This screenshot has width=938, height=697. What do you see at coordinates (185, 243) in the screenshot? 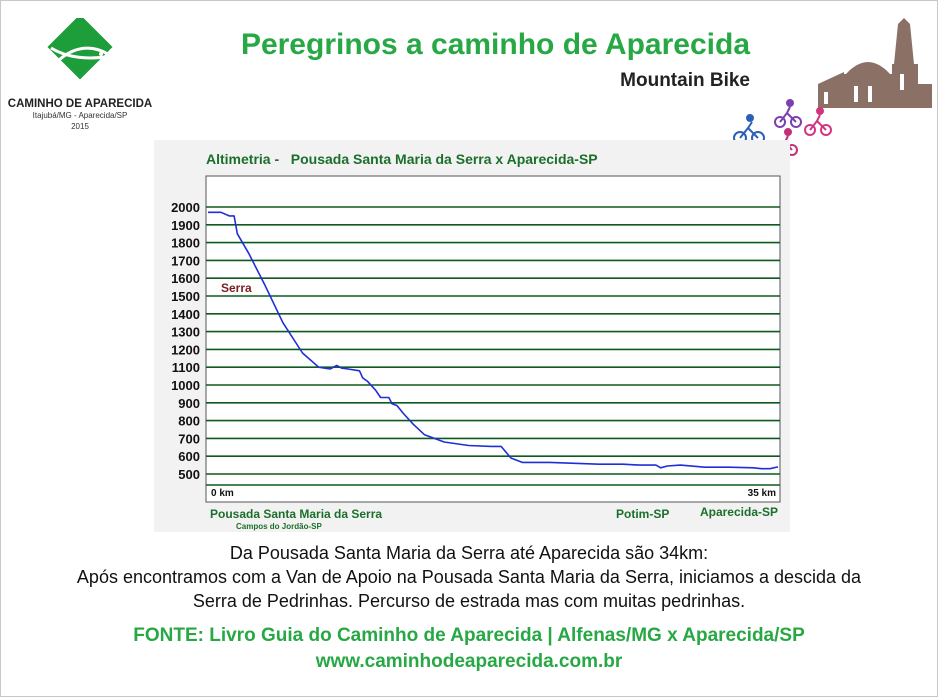
I see `y-tick-label-1800: 1800` at bounding box center [185, 243].